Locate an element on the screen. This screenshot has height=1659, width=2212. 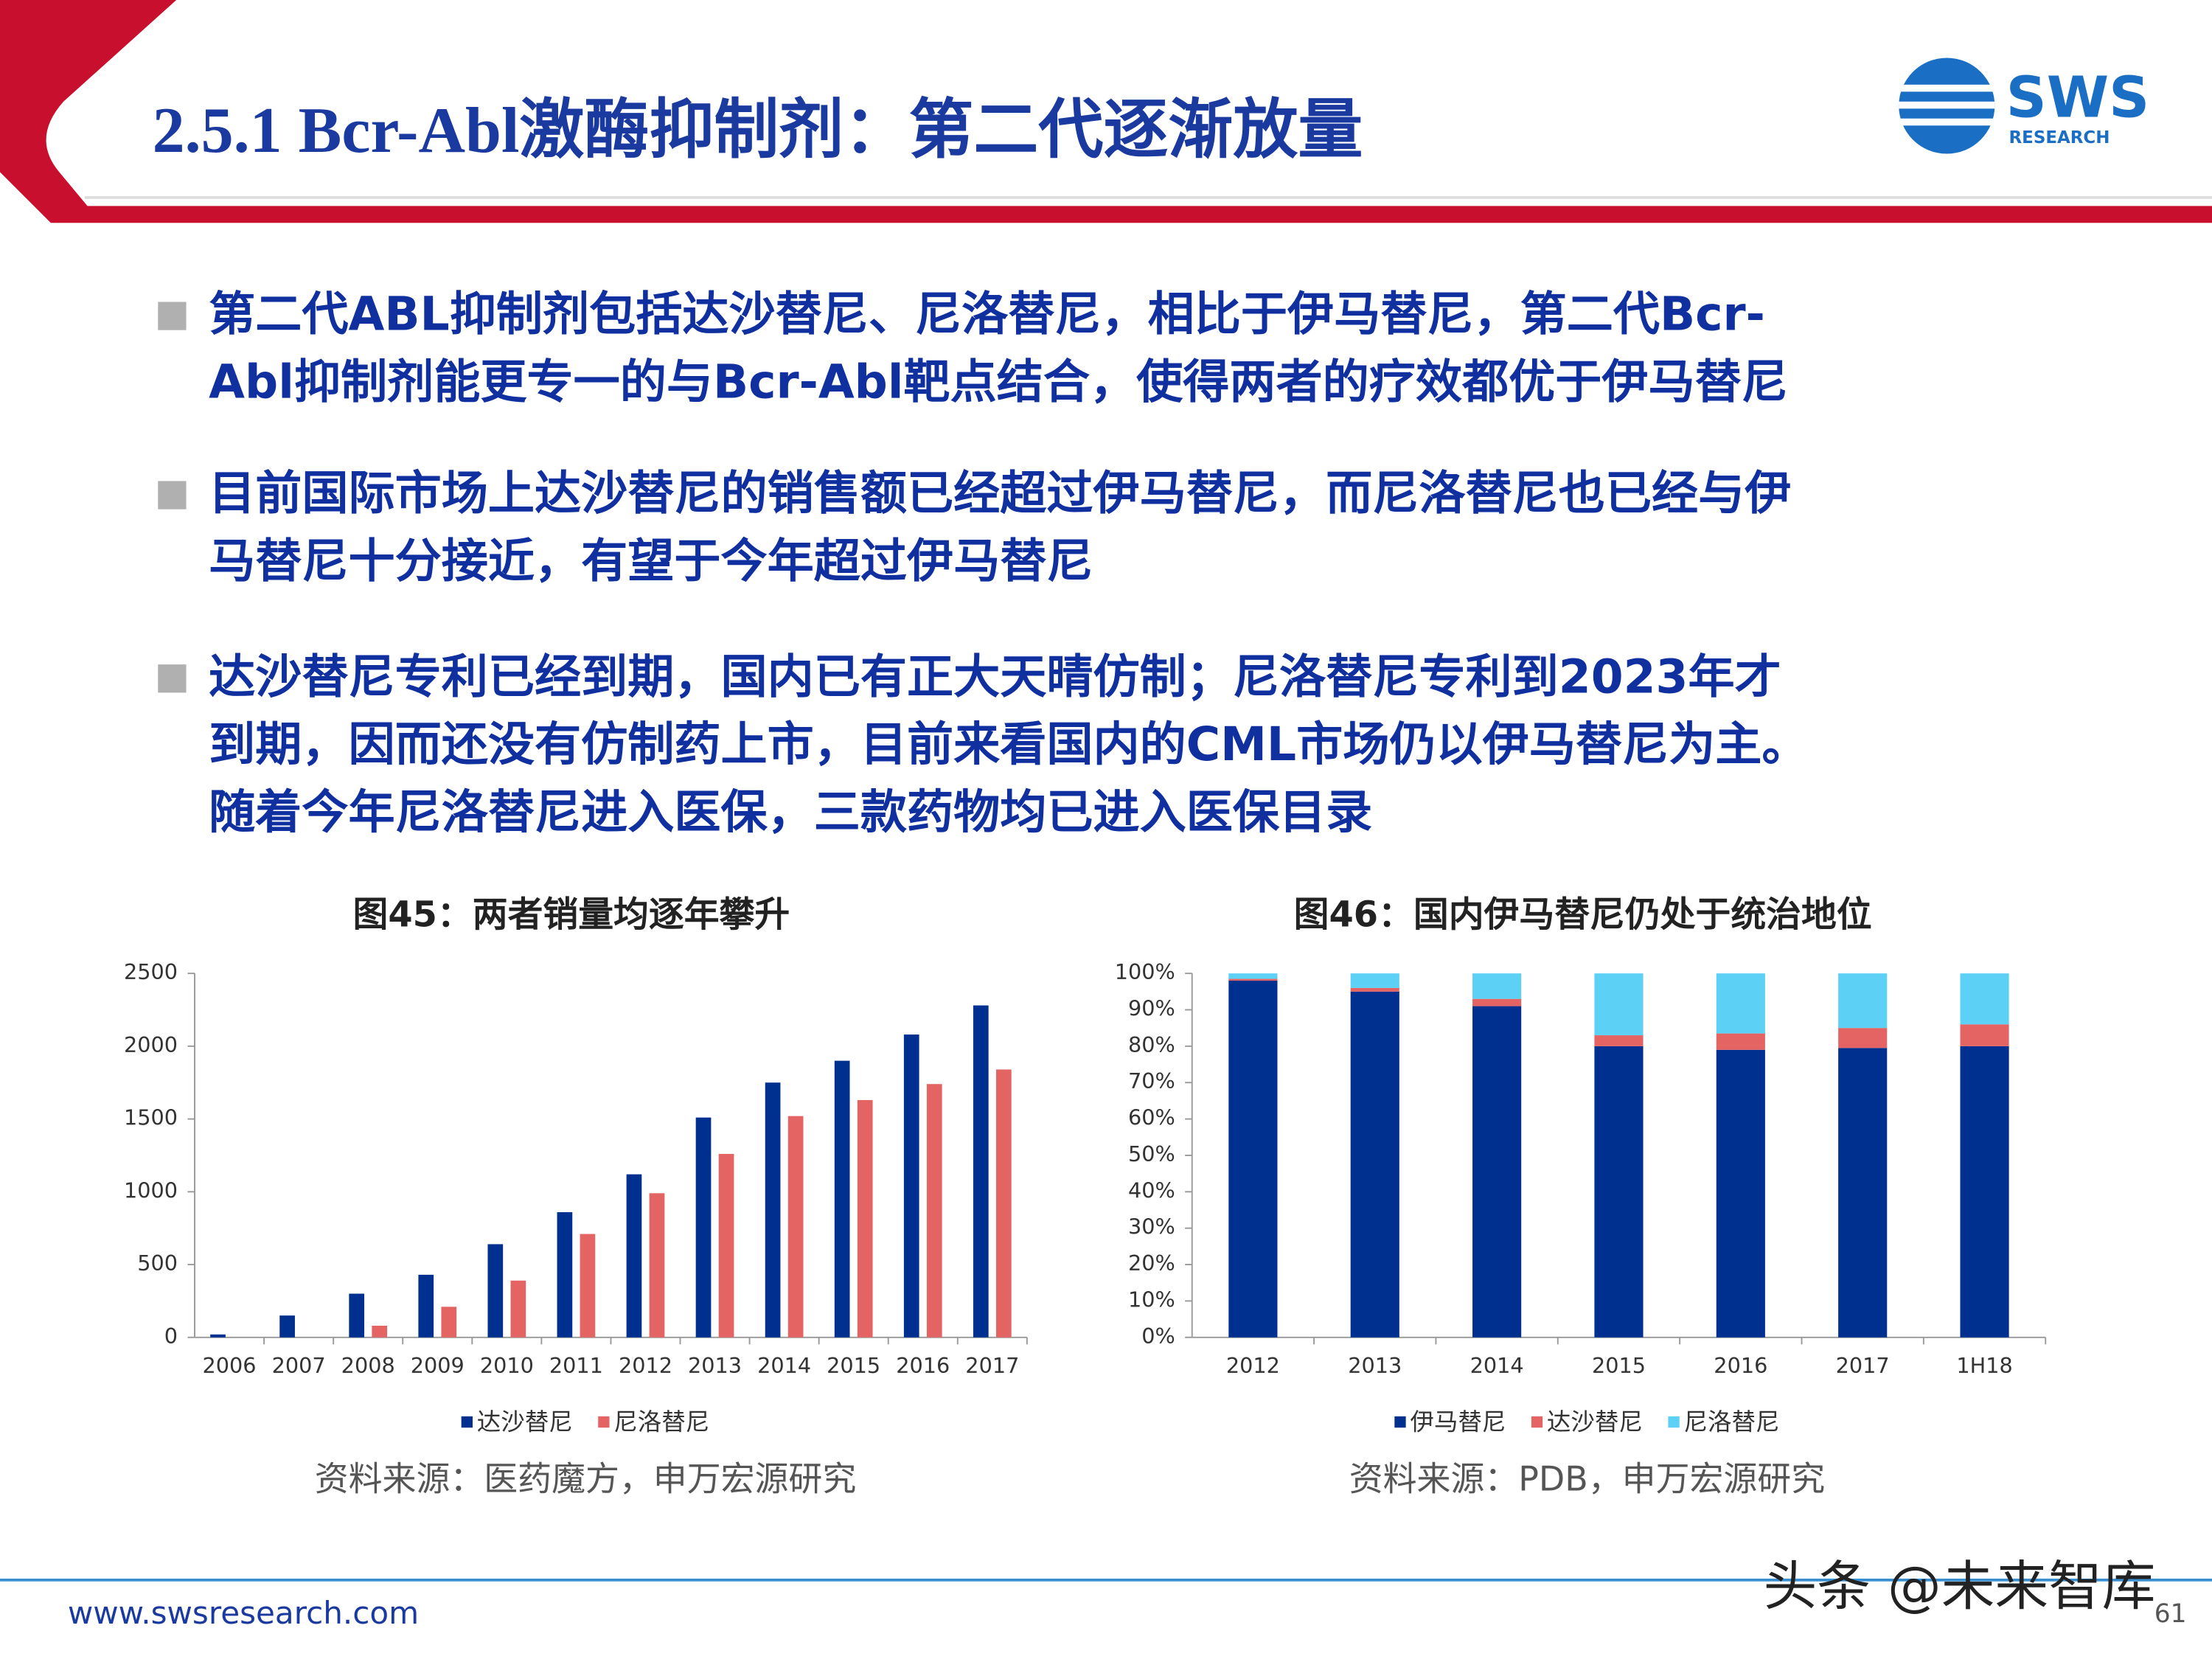
bullet-text: 马替尼十分接近，有望于今年超过伊马替尼 is located at coordinates (651, 560).